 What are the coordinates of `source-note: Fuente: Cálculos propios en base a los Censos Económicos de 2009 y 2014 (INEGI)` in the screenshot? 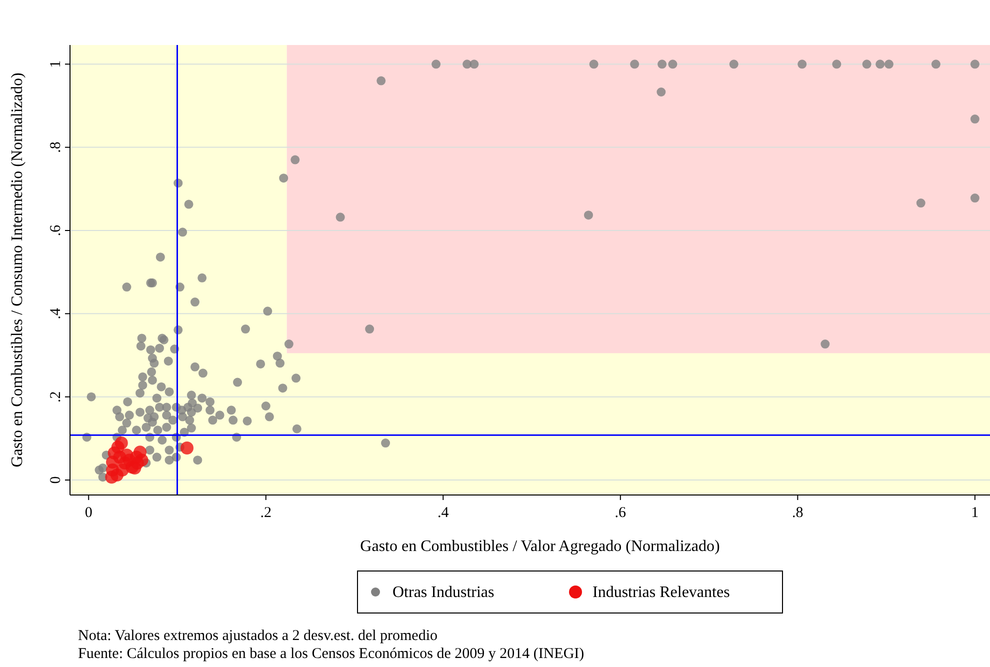 It's located at (331, 654).